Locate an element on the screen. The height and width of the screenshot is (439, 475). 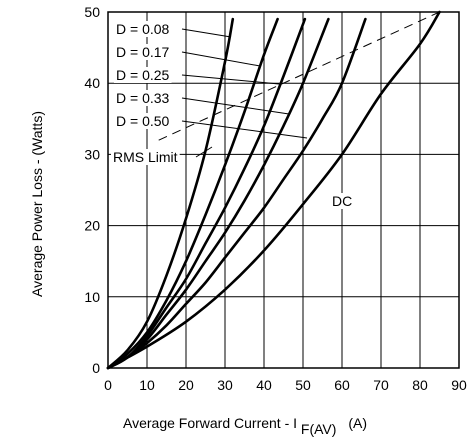
curve-d-0-50-label: D = 0.50 is located at coordinates (143, 121).